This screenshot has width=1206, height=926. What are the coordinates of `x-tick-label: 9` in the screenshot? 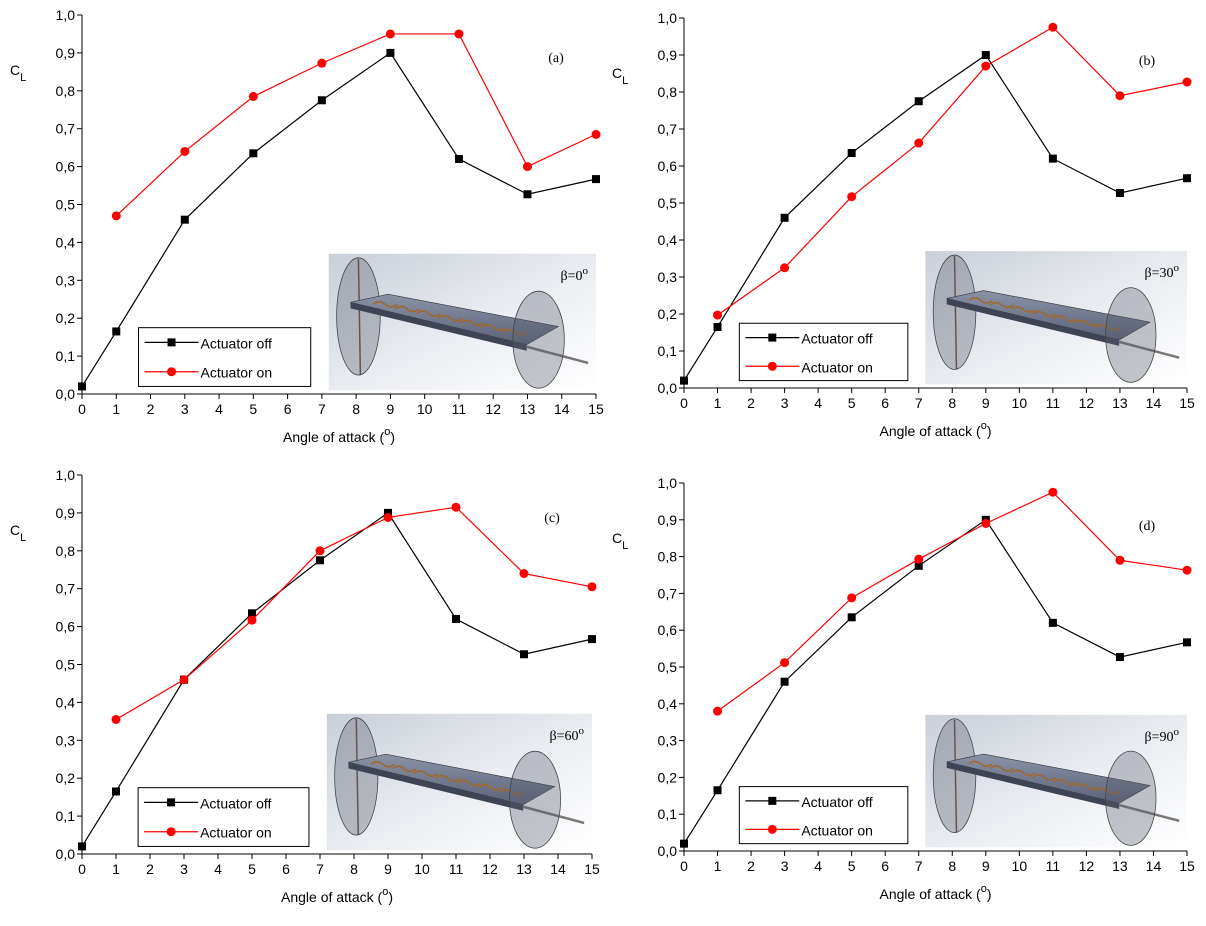 It's located at (391, 409).